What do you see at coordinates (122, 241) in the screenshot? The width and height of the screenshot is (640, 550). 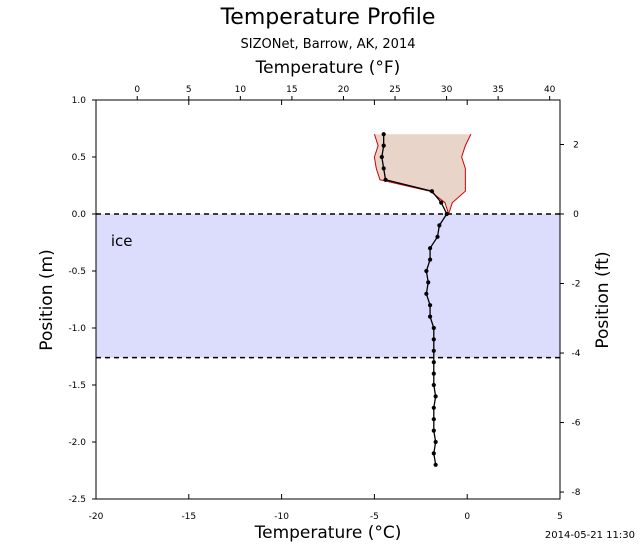 I see `ice-label: ice` at bounding box center [122, 241].